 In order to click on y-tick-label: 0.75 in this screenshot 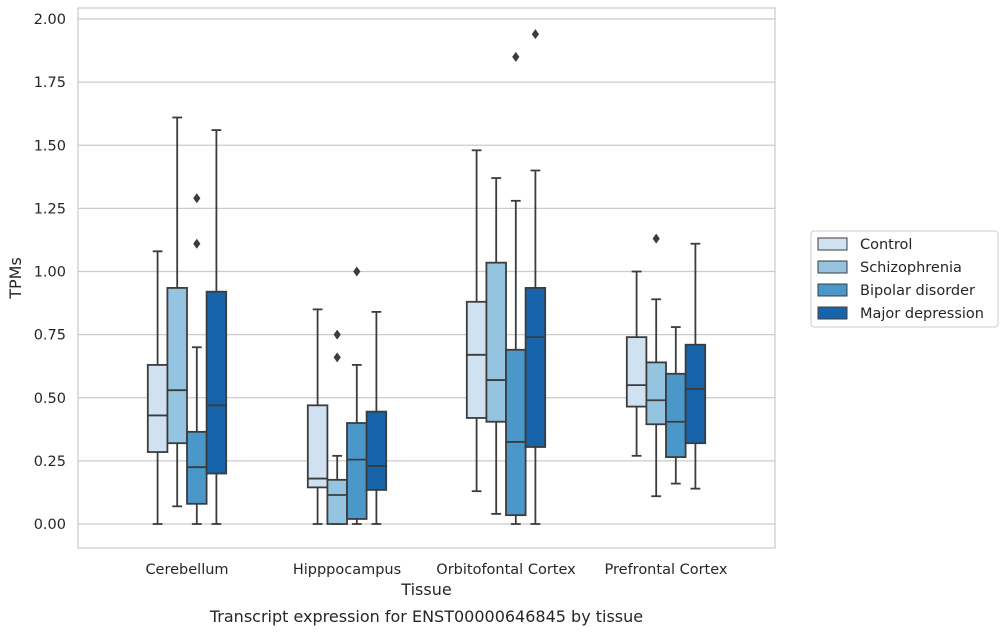, I will do `click(50, 336)`.